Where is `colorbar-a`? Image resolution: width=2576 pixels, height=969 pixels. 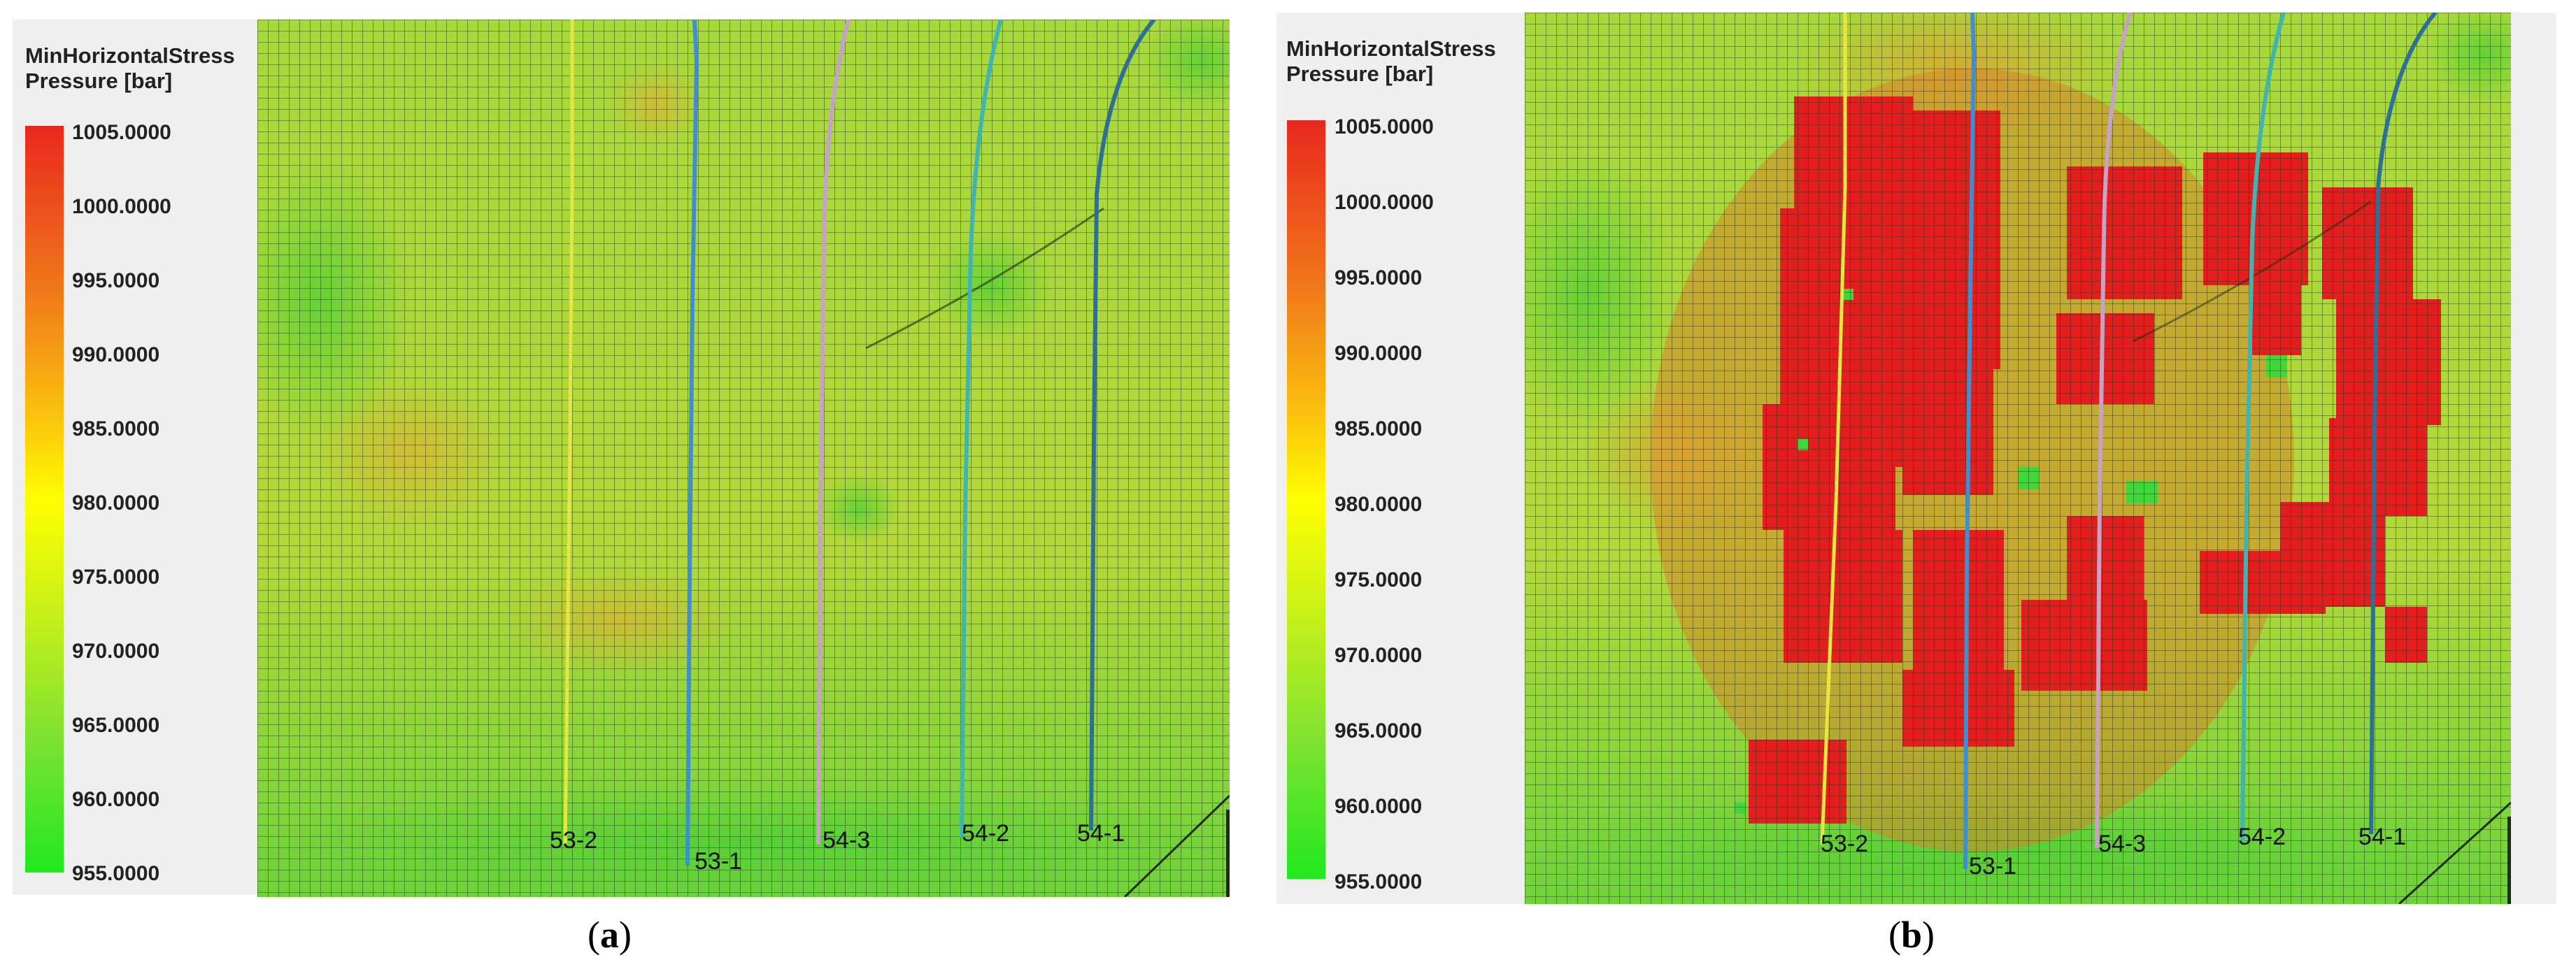
colorbar-a is located at coordinates (44, 500).